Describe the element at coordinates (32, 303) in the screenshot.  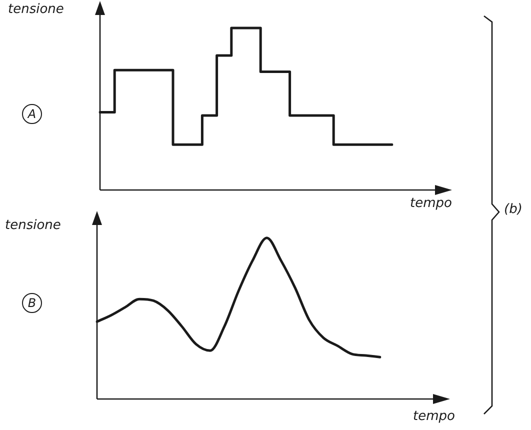
I see `text: B` at that location.